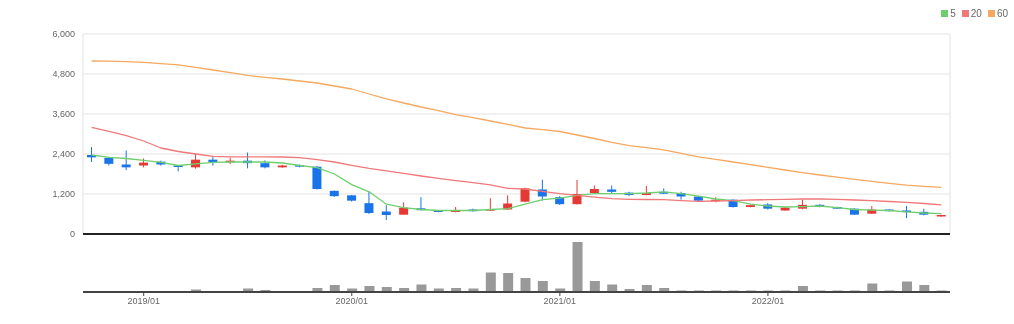  What do you see at coordinates (63, 154) in the screenshot?
I see `y-tick-label: 2,400` at bounding box center [63, 154].